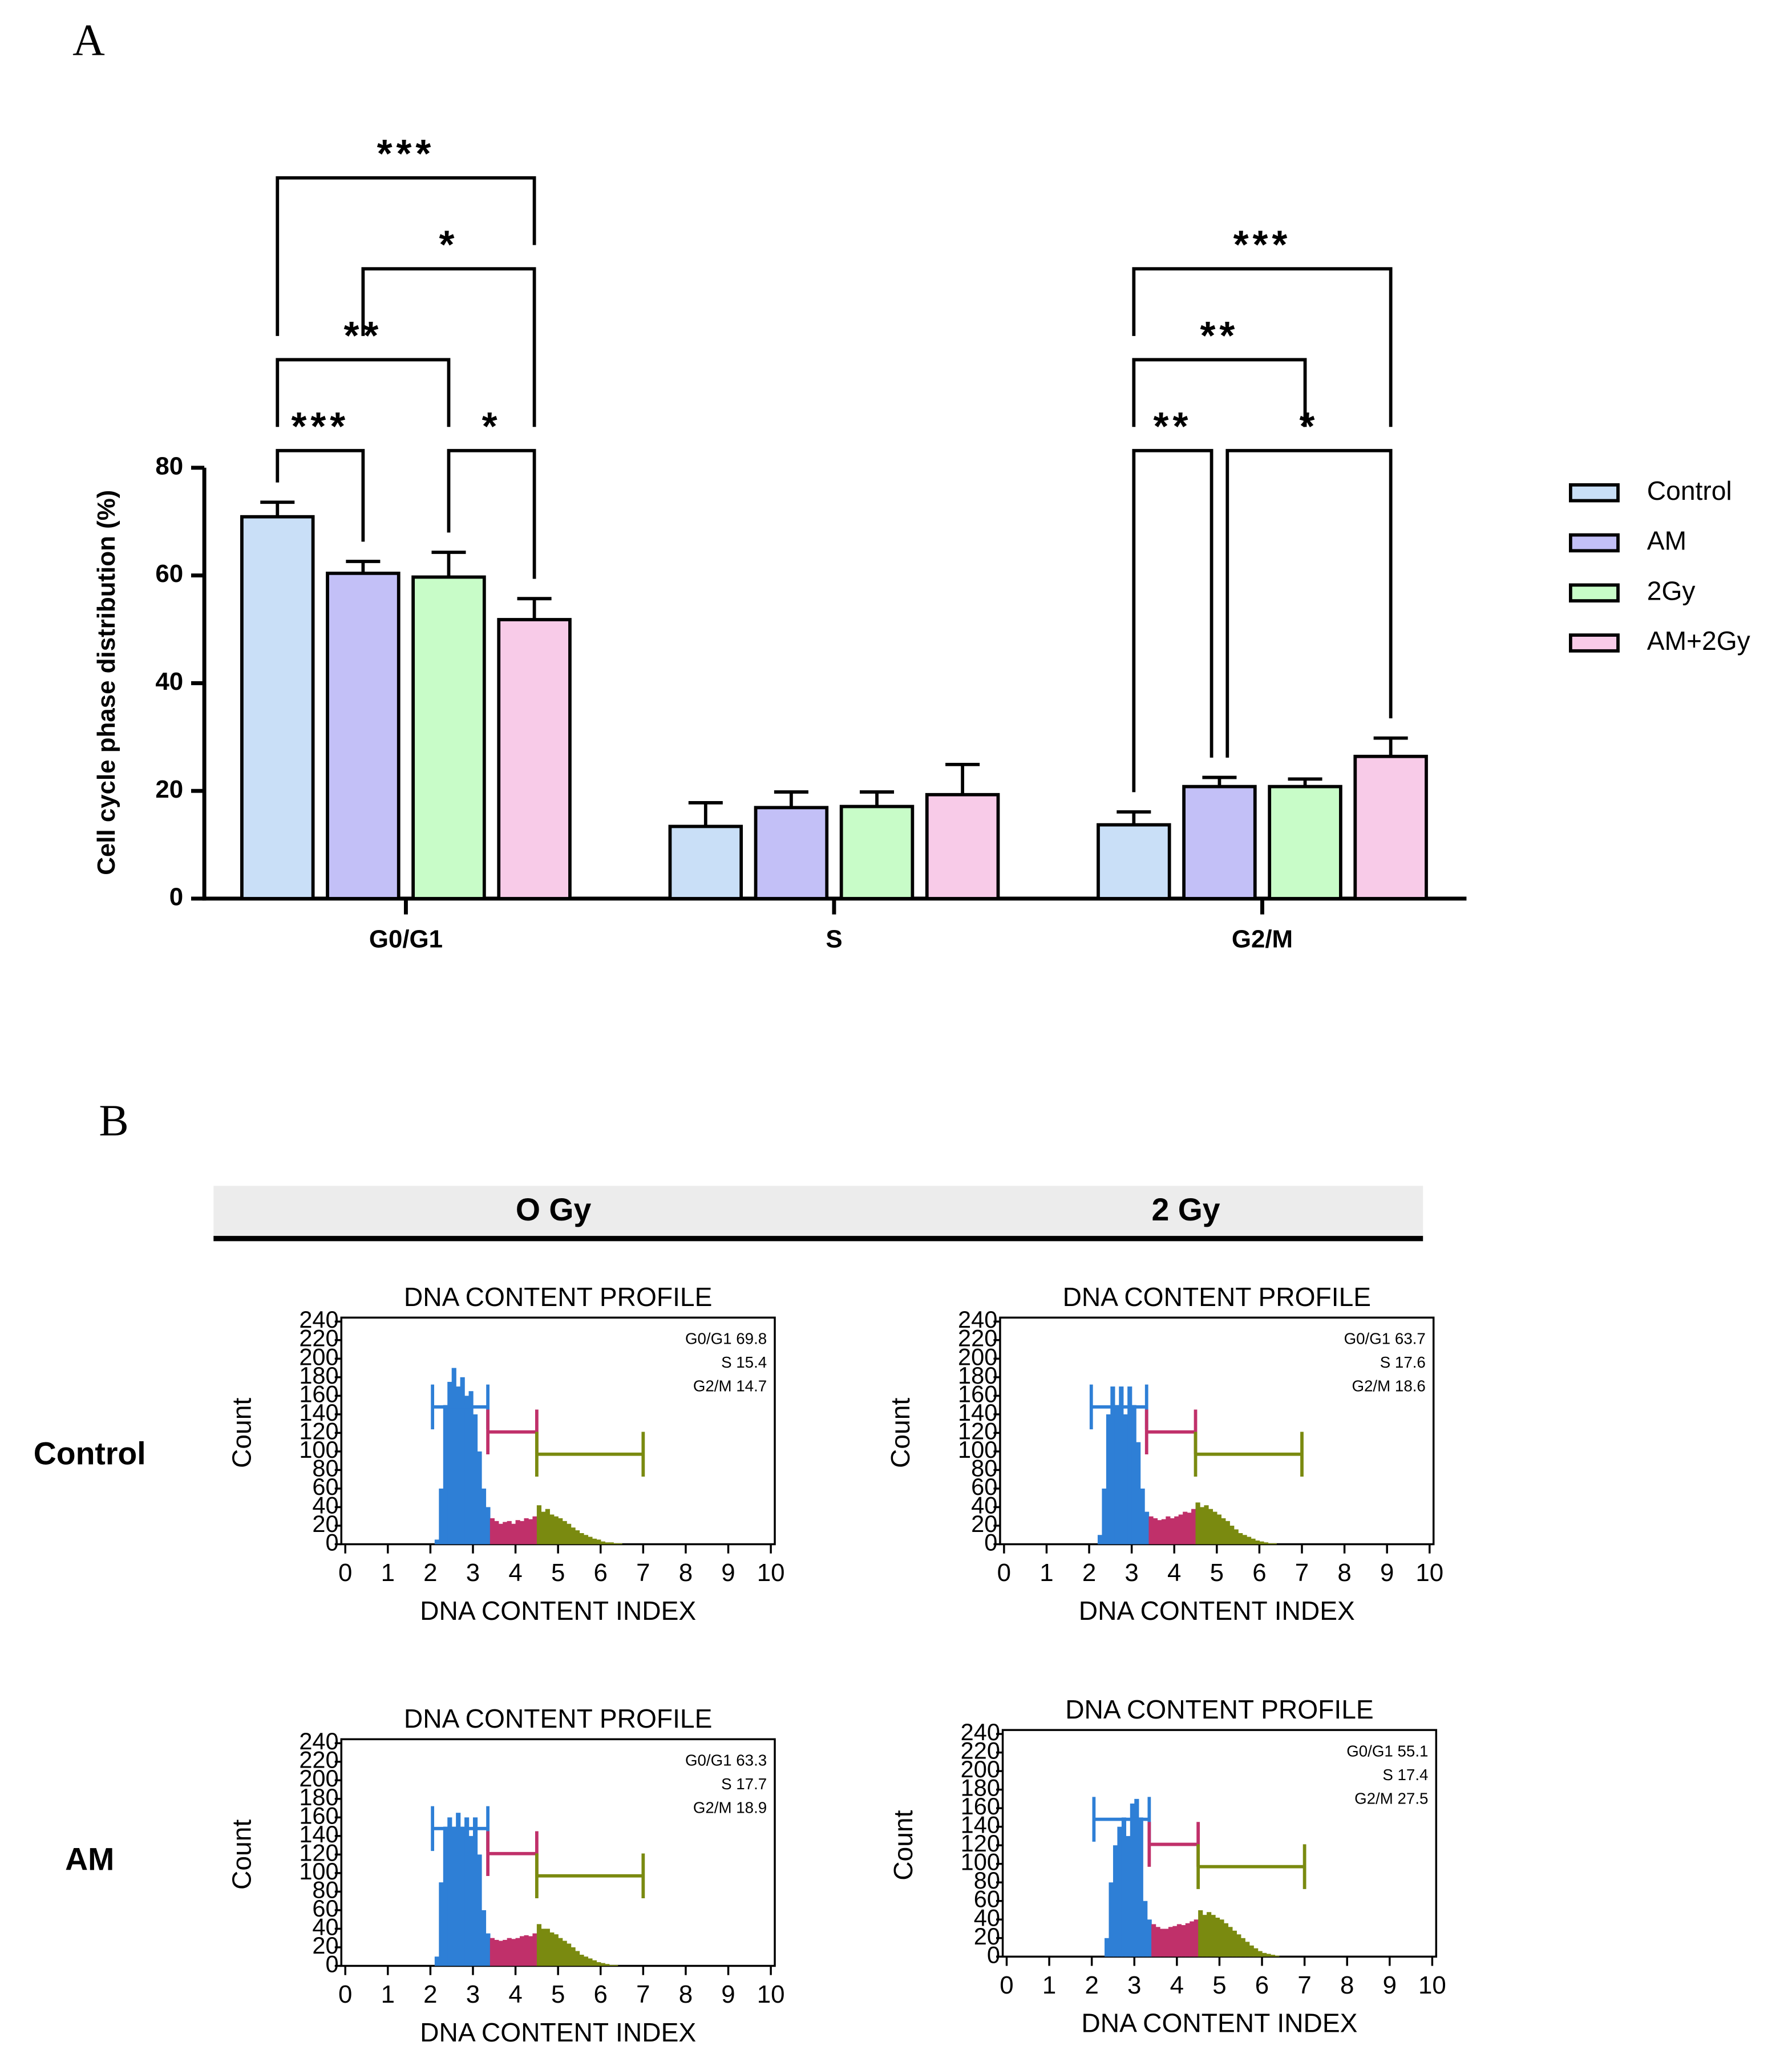 This screenshot has height=2066, width=1792. I want to click on x-tick-label: 8, so click(686, 1994).